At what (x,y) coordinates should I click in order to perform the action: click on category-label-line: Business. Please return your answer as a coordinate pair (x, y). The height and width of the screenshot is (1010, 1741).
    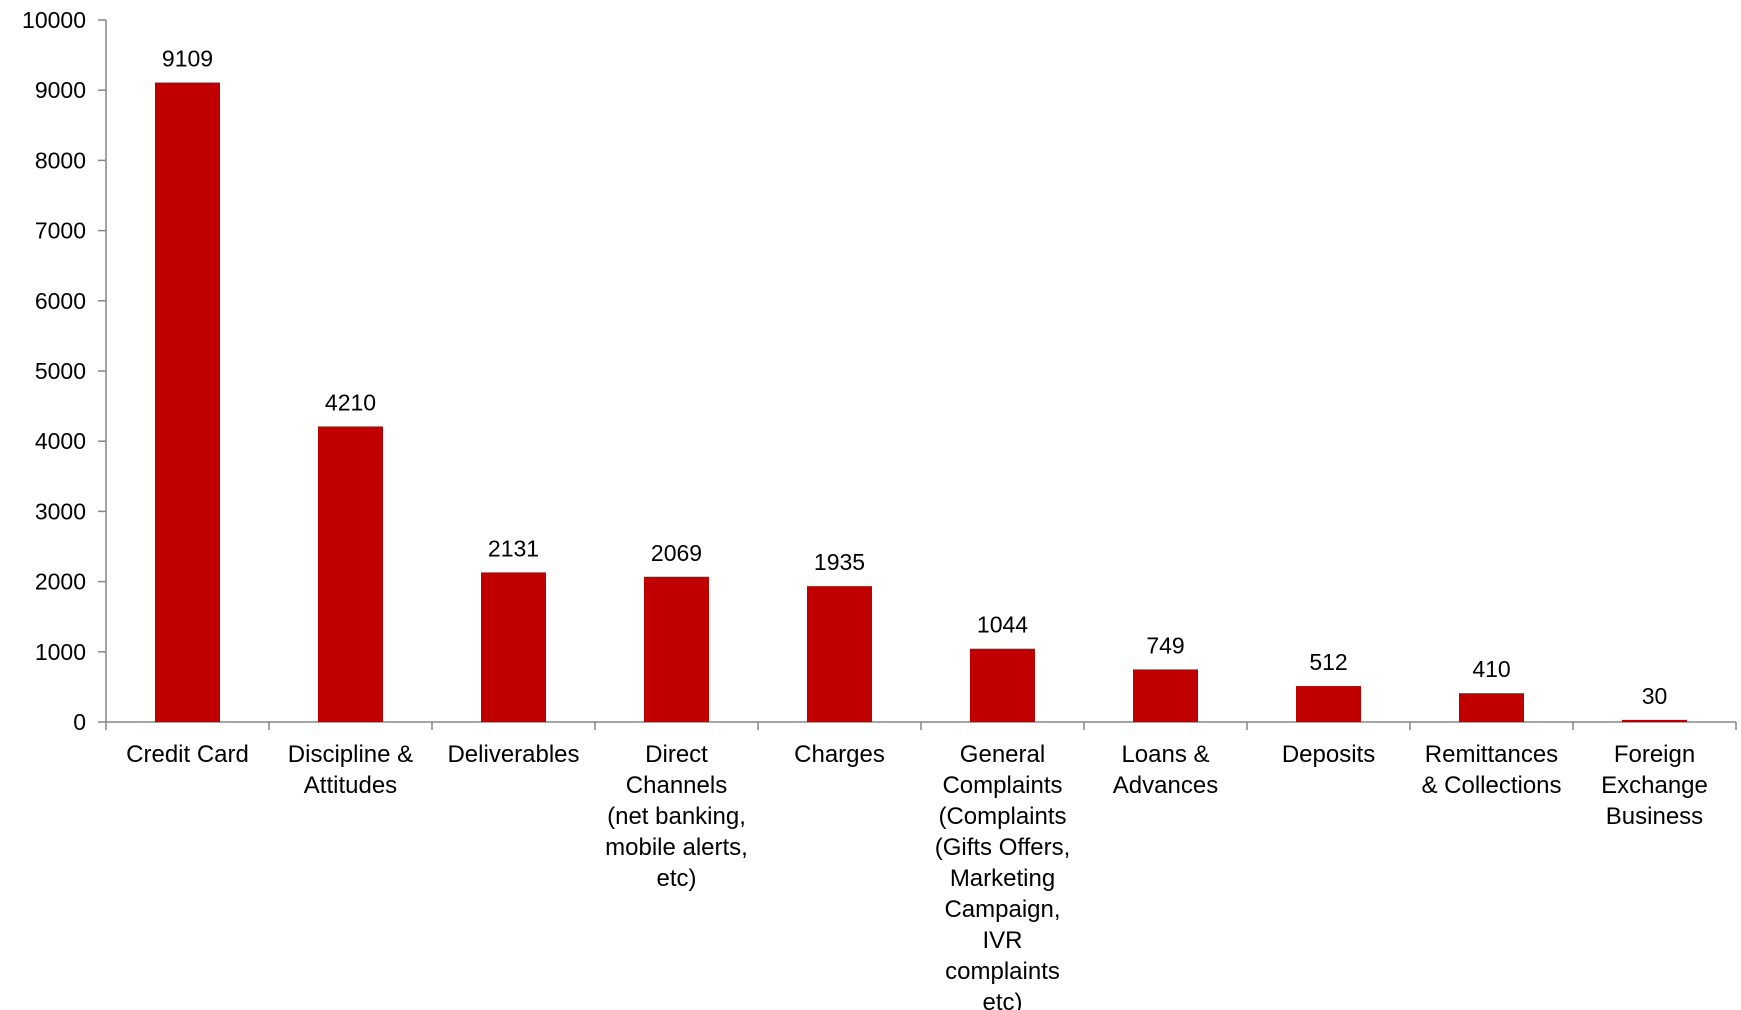
    Looking at the image, I should click on (1654, 816).